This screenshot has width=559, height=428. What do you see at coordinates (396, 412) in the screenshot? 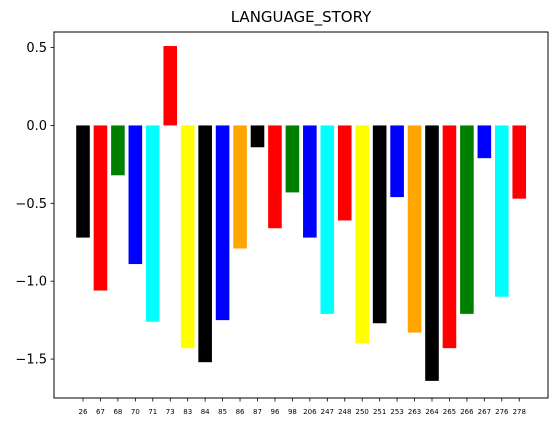
I see `x-tick-label: 253` at bounding box center [396, 412].